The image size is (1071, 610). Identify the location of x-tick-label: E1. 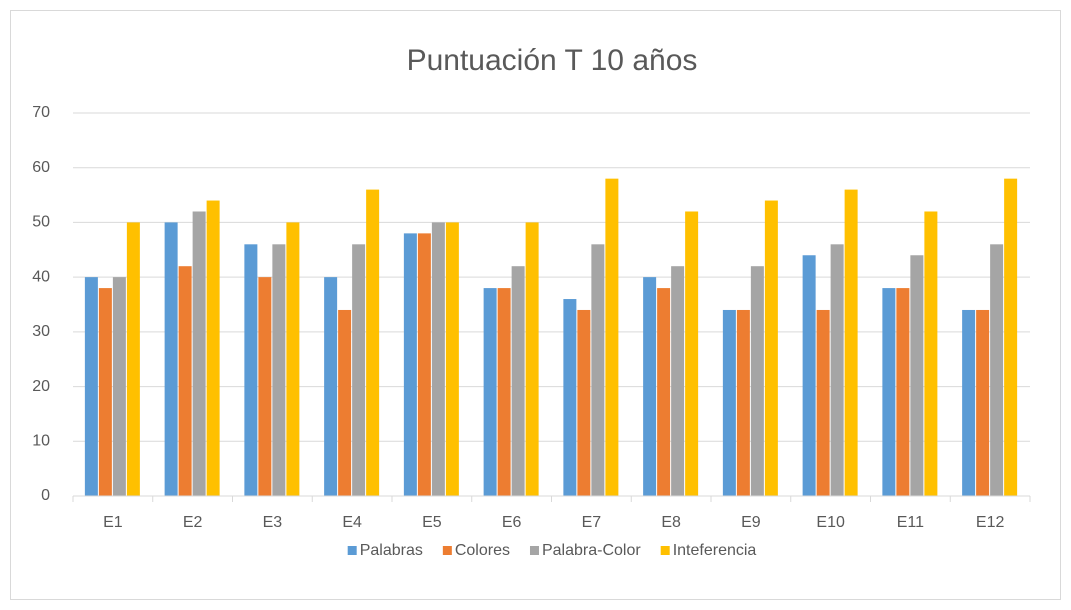
(113, 522).